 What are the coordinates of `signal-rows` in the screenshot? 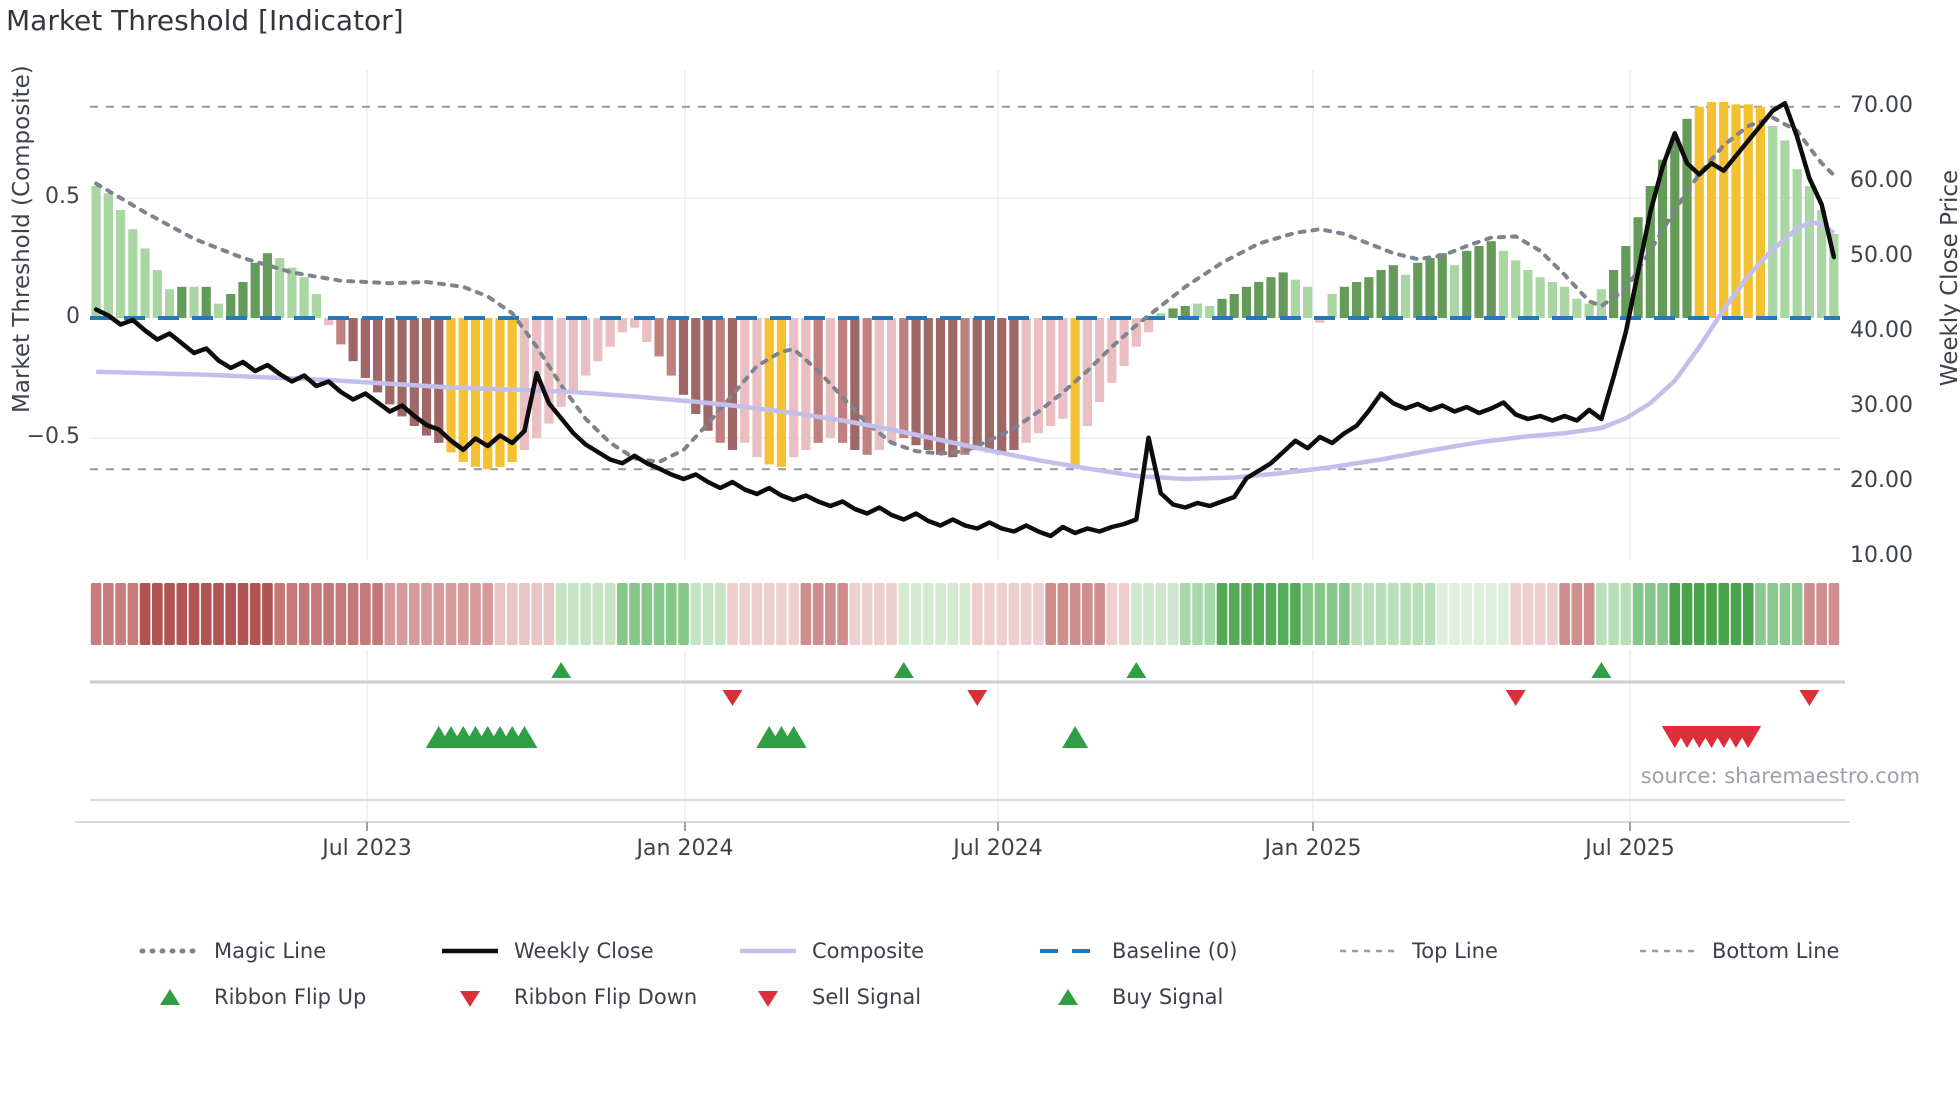 It's located at (962, 740).